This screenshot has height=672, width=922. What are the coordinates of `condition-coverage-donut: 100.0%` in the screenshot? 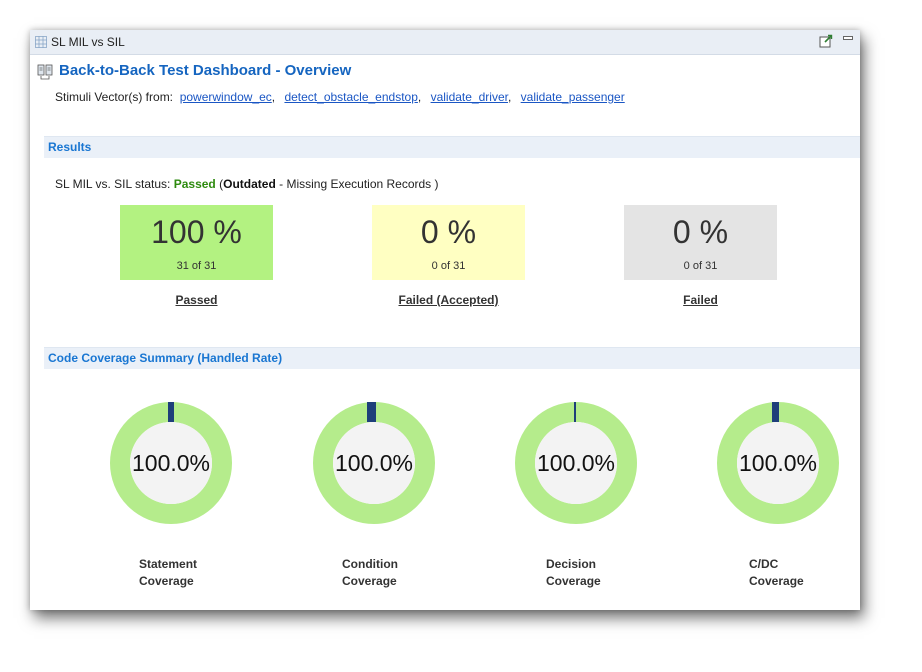 It's located at (374, 463).